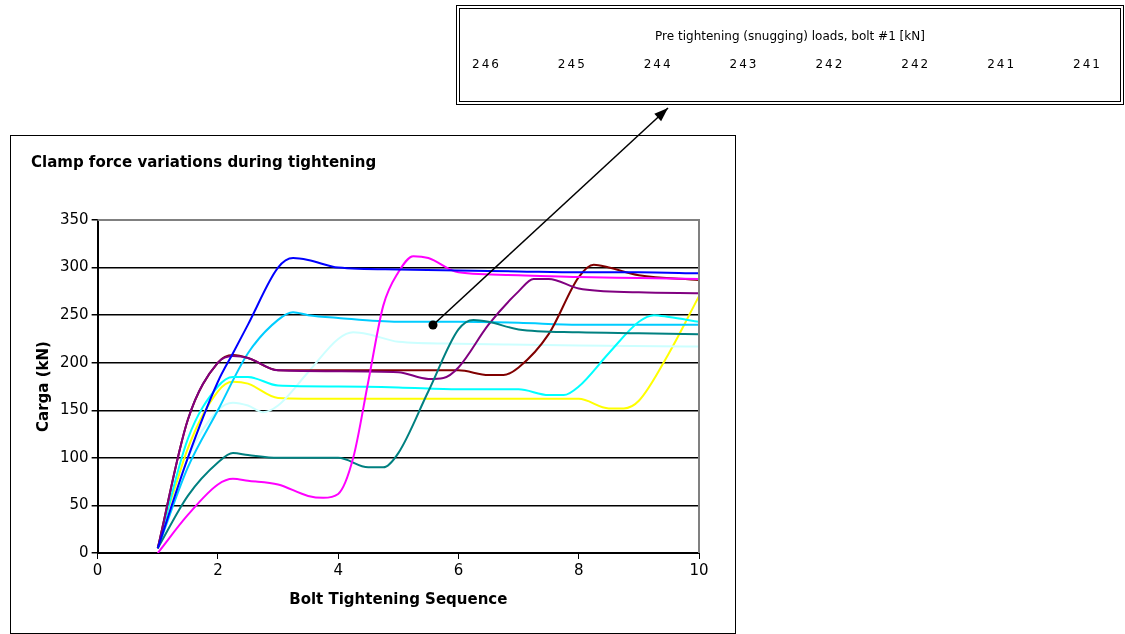 The image size is (1125, 634). Describe the element at coordinates (699, 569) in the screenshot. I see `x-tick-label: 10` at that location.